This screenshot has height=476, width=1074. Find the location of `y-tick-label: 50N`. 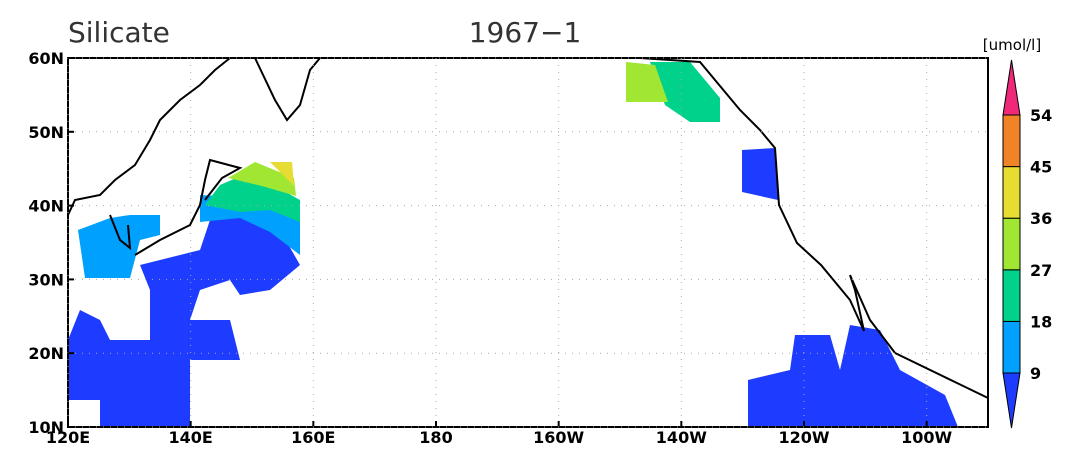

y-tick-label: 50N is located at coordinates (46, 132).